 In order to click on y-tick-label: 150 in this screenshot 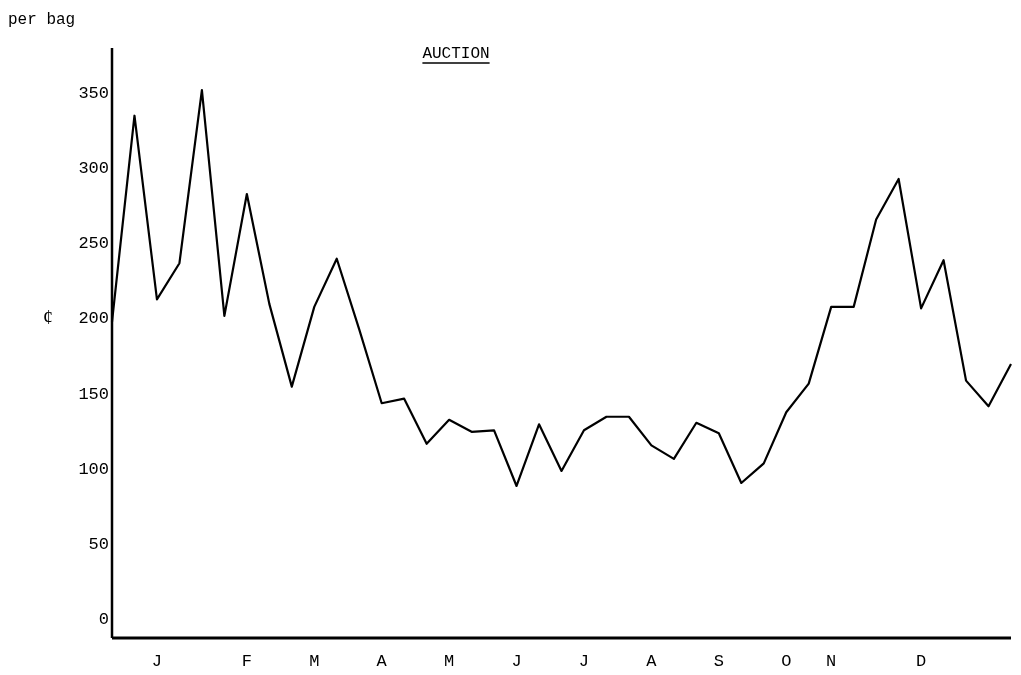, I will do `click(93, 394)`.